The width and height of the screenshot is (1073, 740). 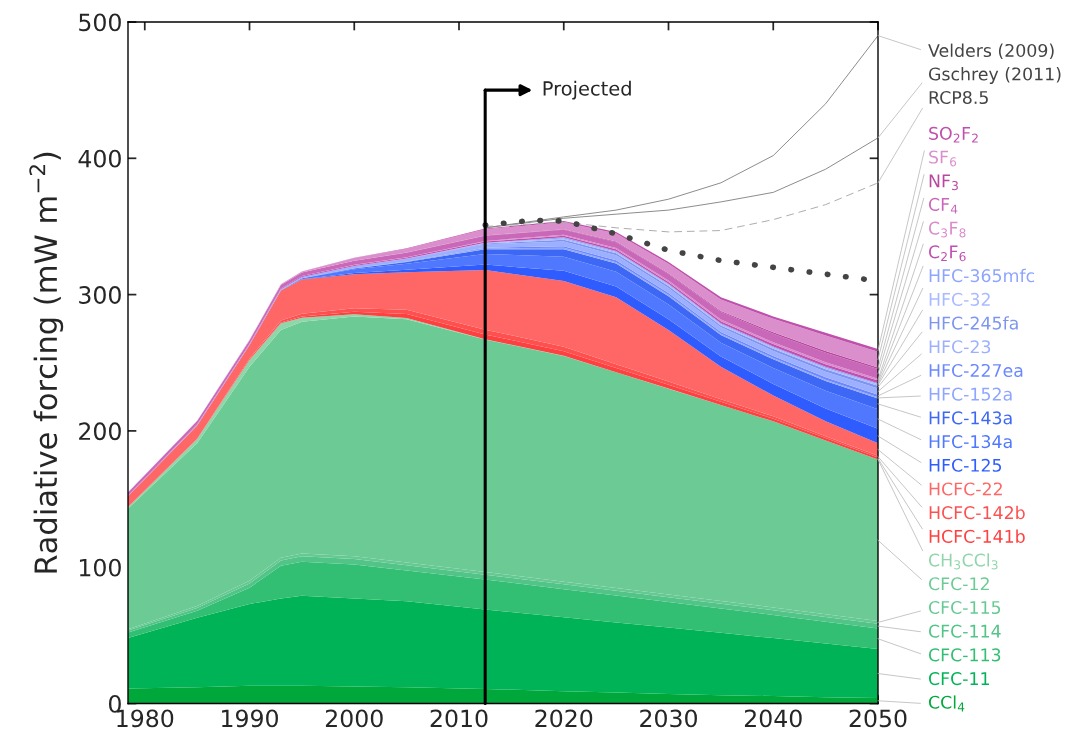 I want to click on x-tick-label: 2020, so click(x=564, y=718).